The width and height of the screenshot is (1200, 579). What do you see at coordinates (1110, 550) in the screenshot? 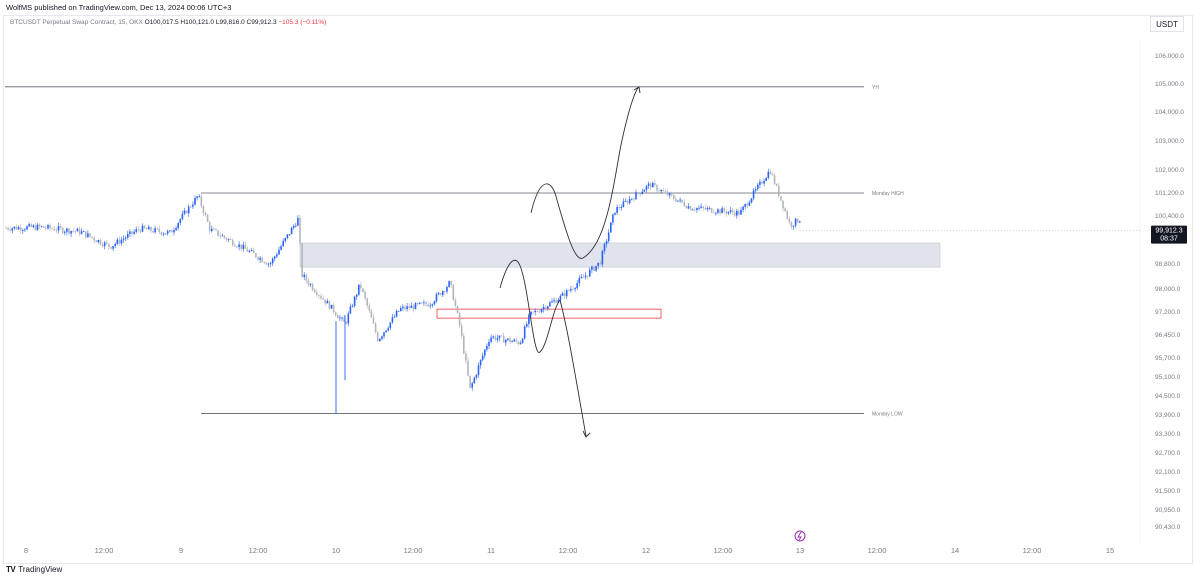
I see `x-tick-label: 15` at bounding box center [1110, 550].